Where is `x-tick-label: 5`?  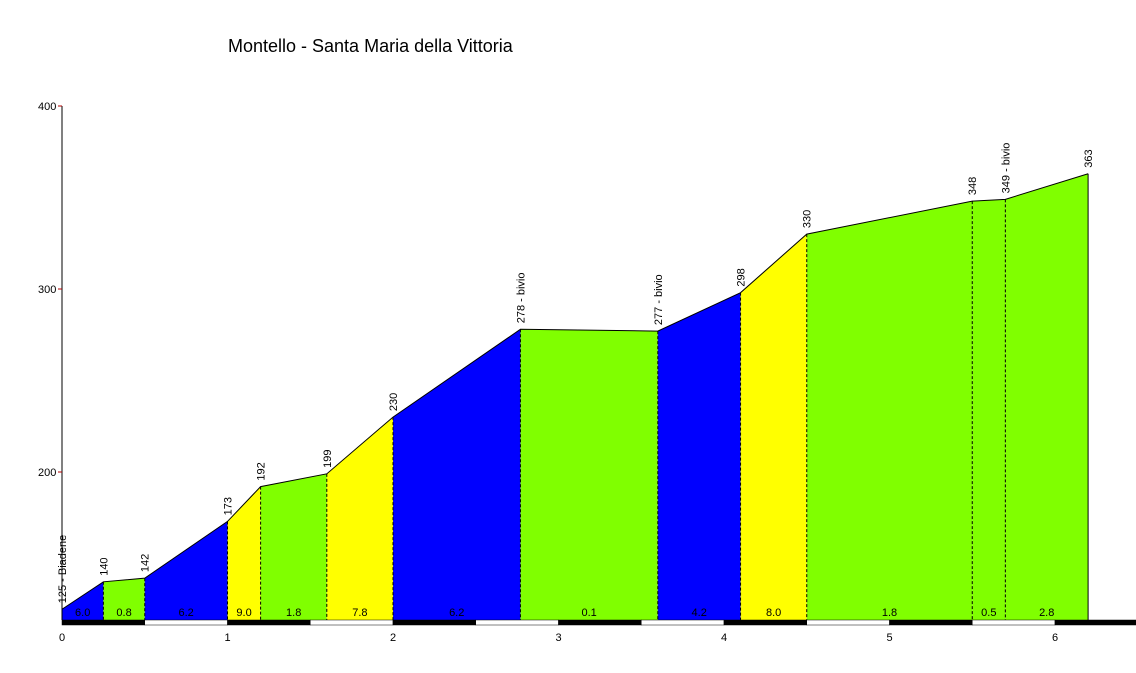 x-tick-label: 5 is located at coordinates (890, 638).